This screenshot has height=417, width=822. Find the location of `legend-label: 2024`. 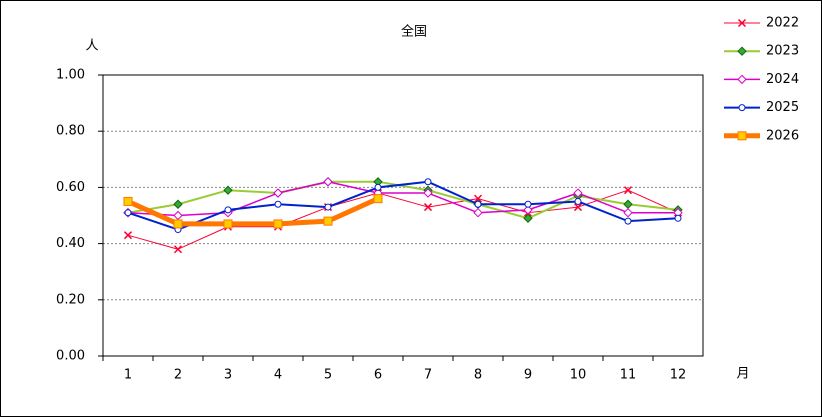

legend-label: 2024 is located at coordinates (782, 79).